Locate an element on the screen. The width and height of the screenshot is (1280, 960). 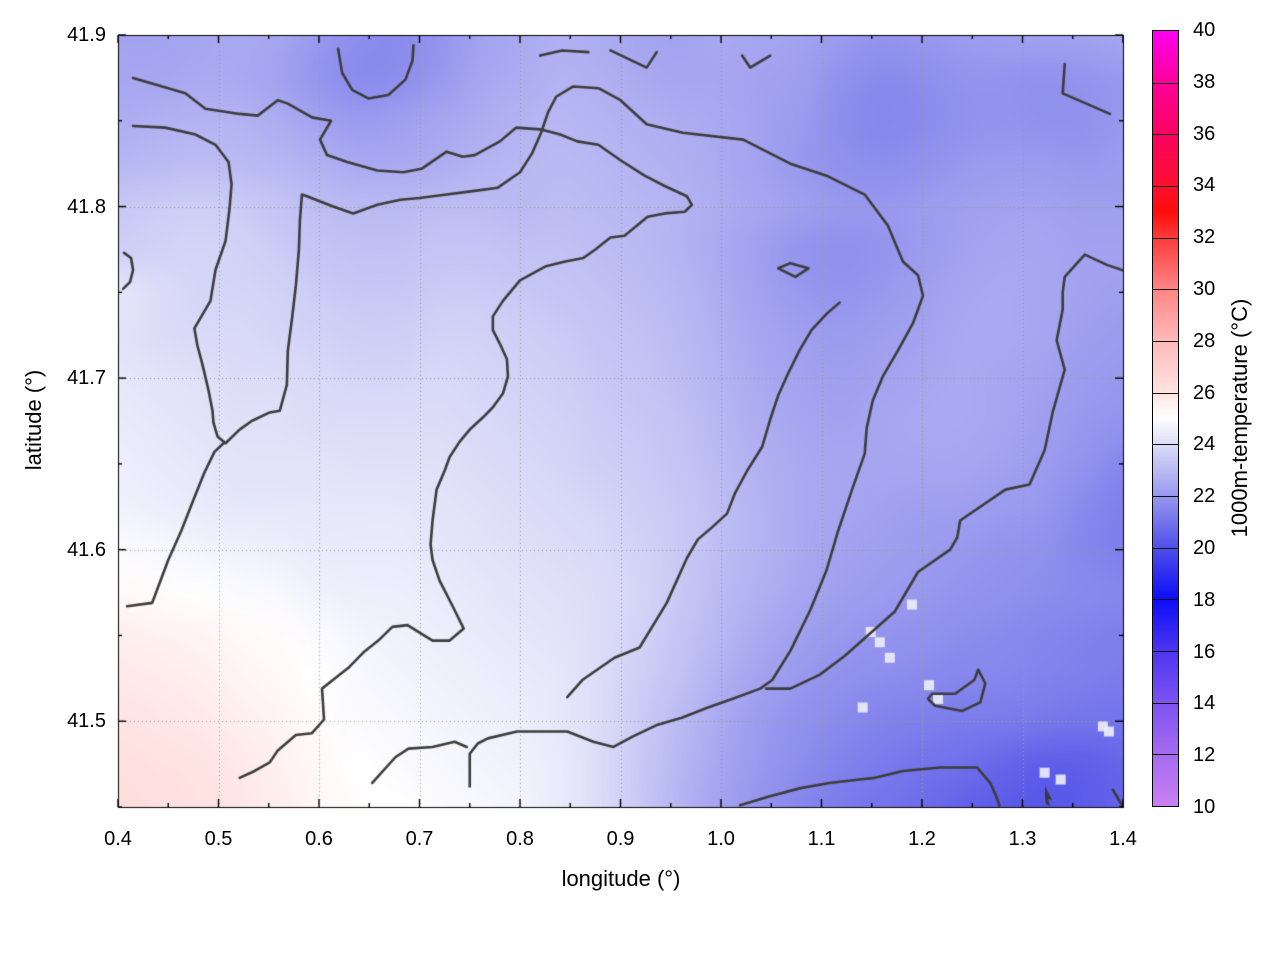
colorbar-tick-label: 34 is located at coordinates (1204, 185).